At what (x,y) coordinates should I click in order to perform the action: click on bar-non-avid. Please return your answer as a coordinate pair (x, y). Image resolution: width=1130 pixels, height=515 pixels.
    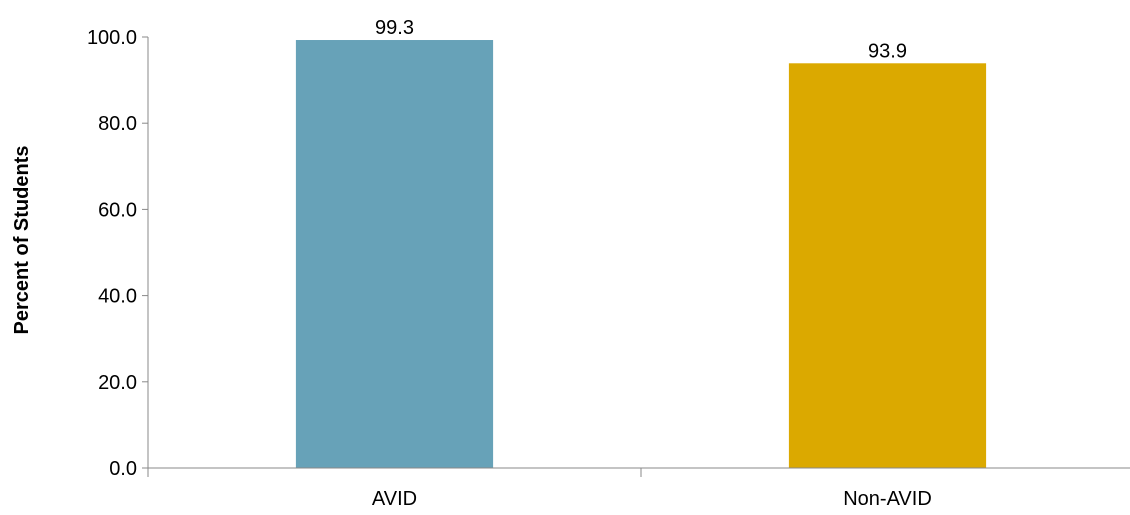
    Looking at the image, I should click on (887, 265).